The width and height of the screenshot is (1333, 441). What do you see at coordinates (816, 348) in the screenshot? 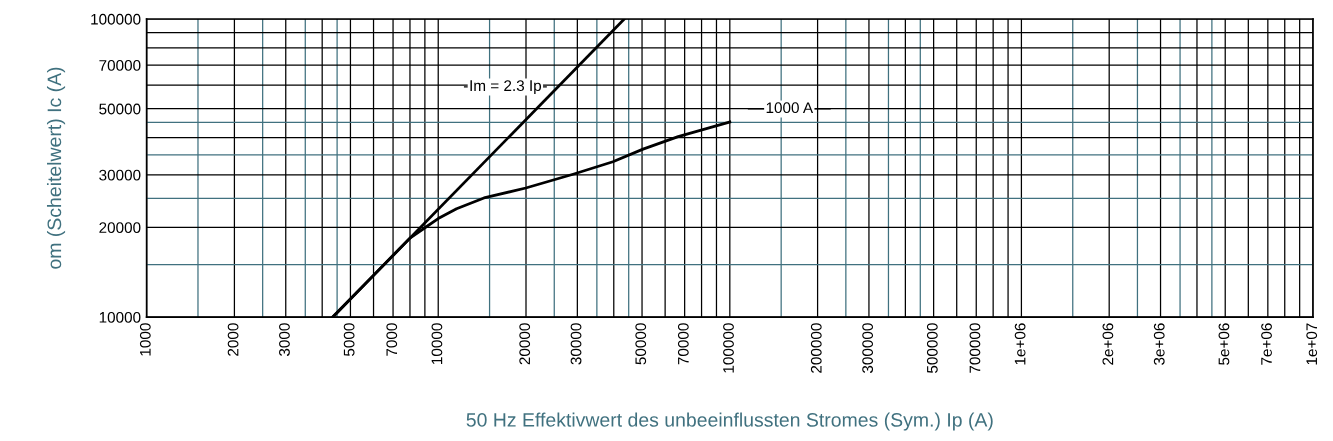
I see `x-tick-label: 200000` at bounding box center [816, 348].